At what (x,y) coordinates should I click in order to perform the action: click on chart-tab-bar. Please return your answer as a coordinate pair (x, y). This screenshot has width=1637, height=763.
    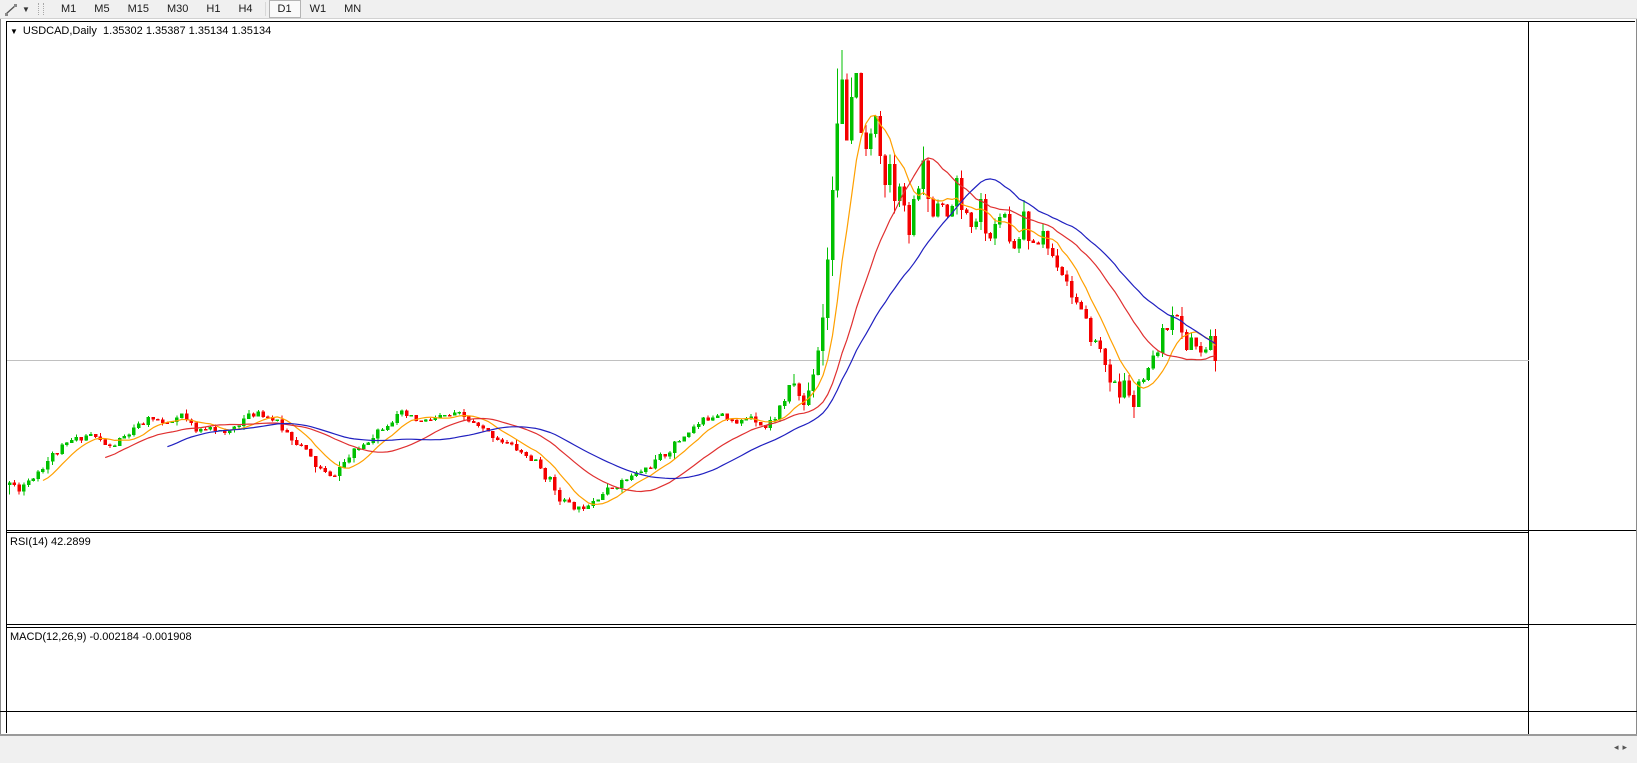
    Looking at the image, I should click on (818, 749).